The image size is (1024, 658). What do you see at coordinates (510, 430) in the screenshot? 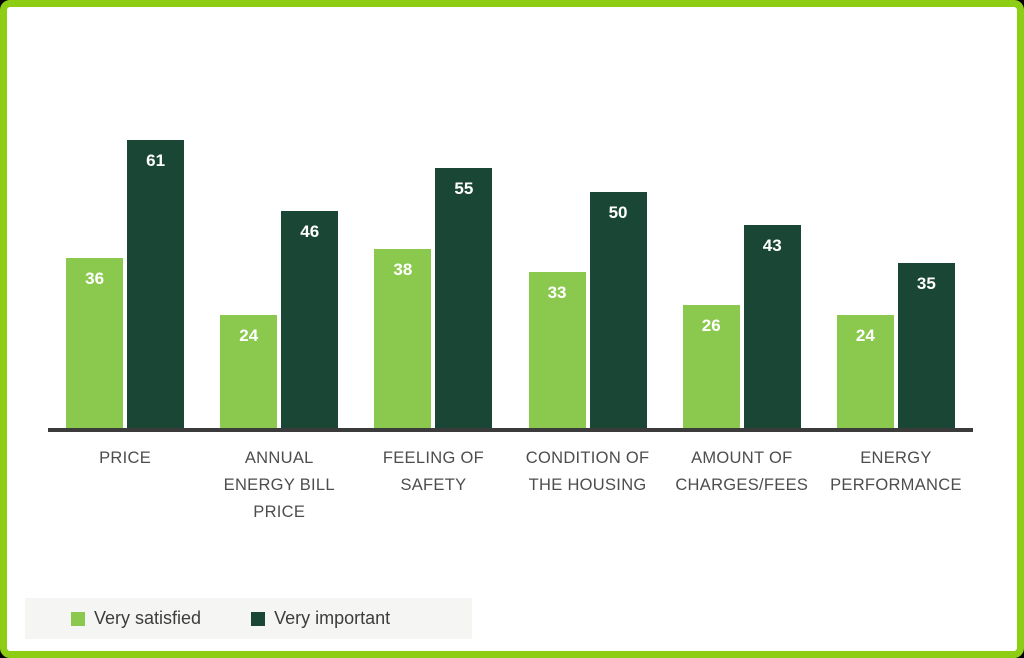
I see `x-axis-line` at bounding box center [510, 430].